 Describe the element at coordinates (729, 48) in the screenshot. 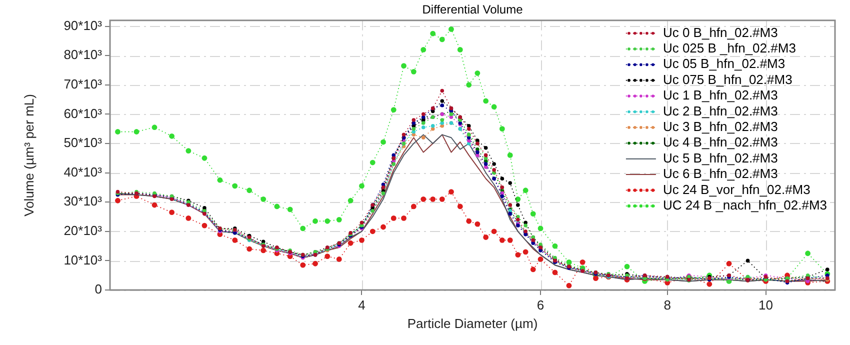

I see `legend-label: Uc 025 B _hfn_02.#M3` at that location.